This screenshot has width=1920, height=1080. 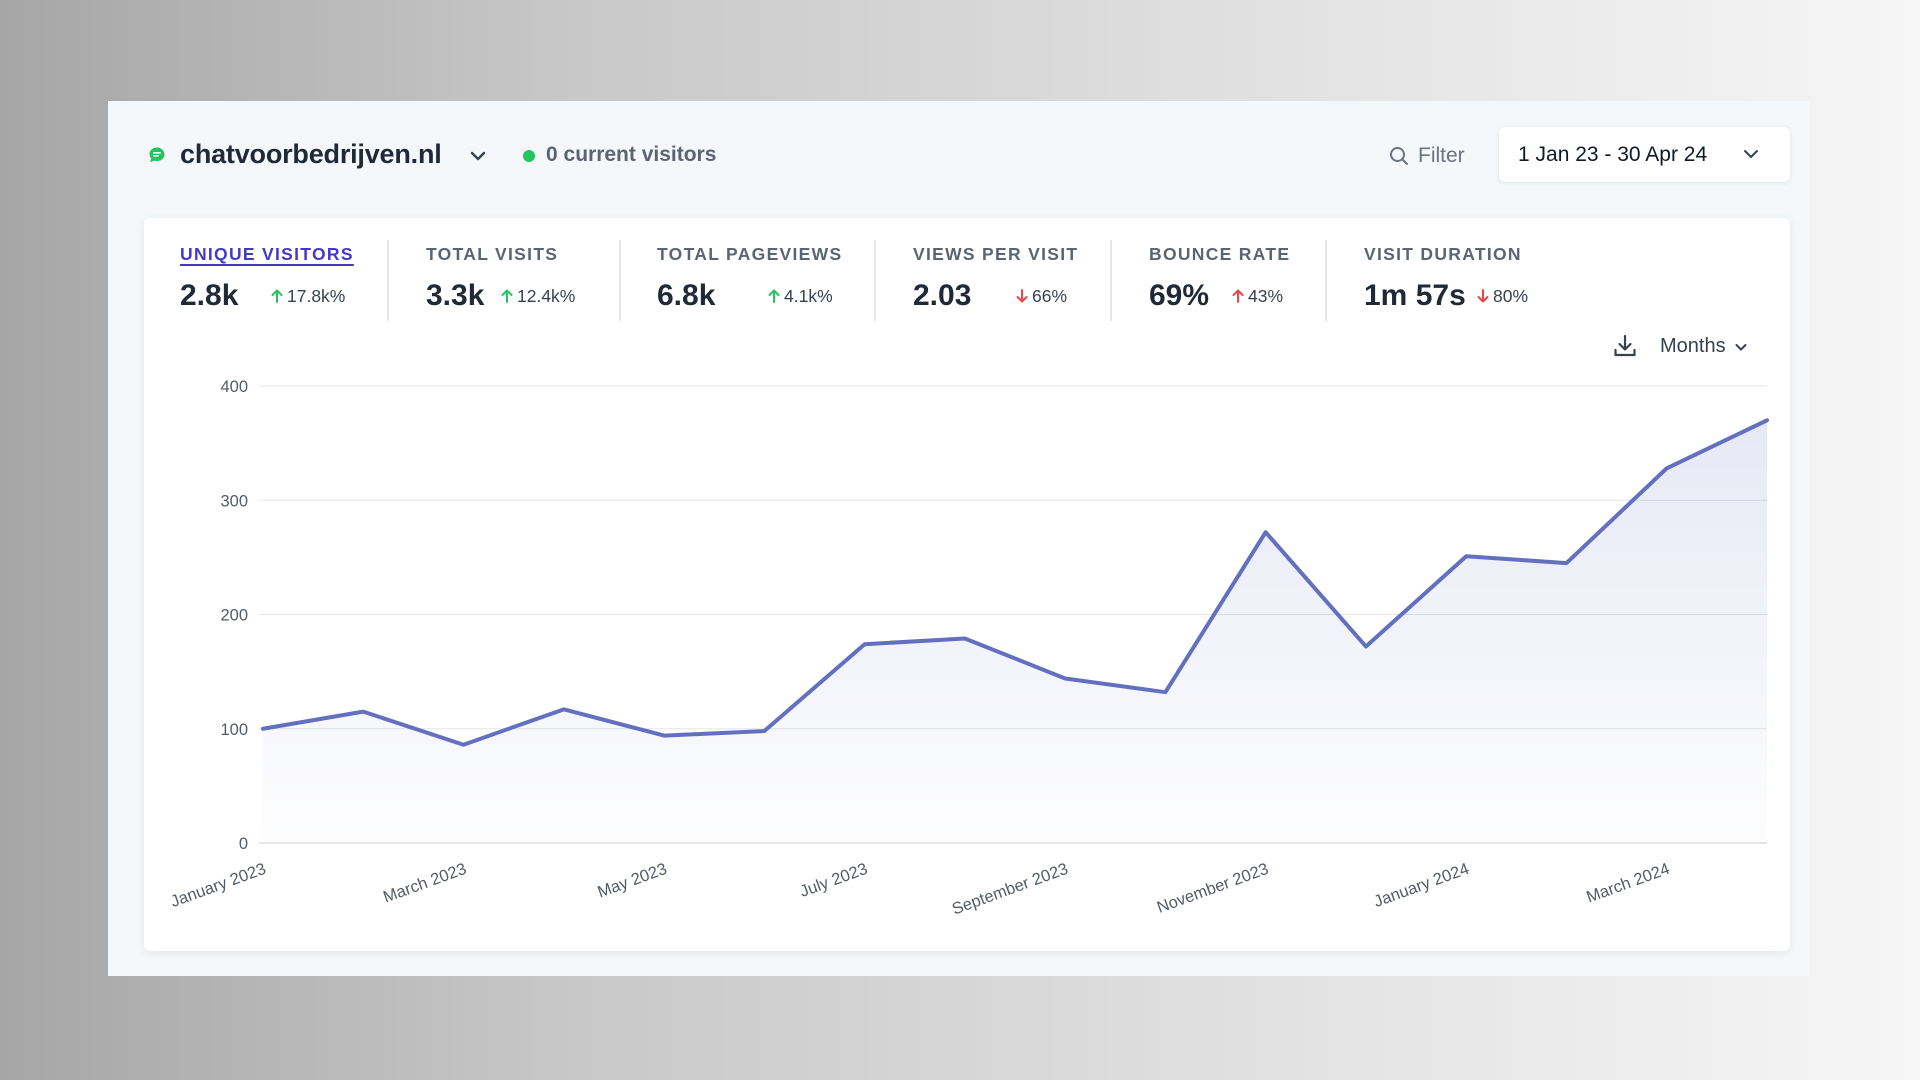 What do you see at coordinates (455, 295) in the screenshot?
I see `stat-value: 3.3k` at bounding box center [455, 295].